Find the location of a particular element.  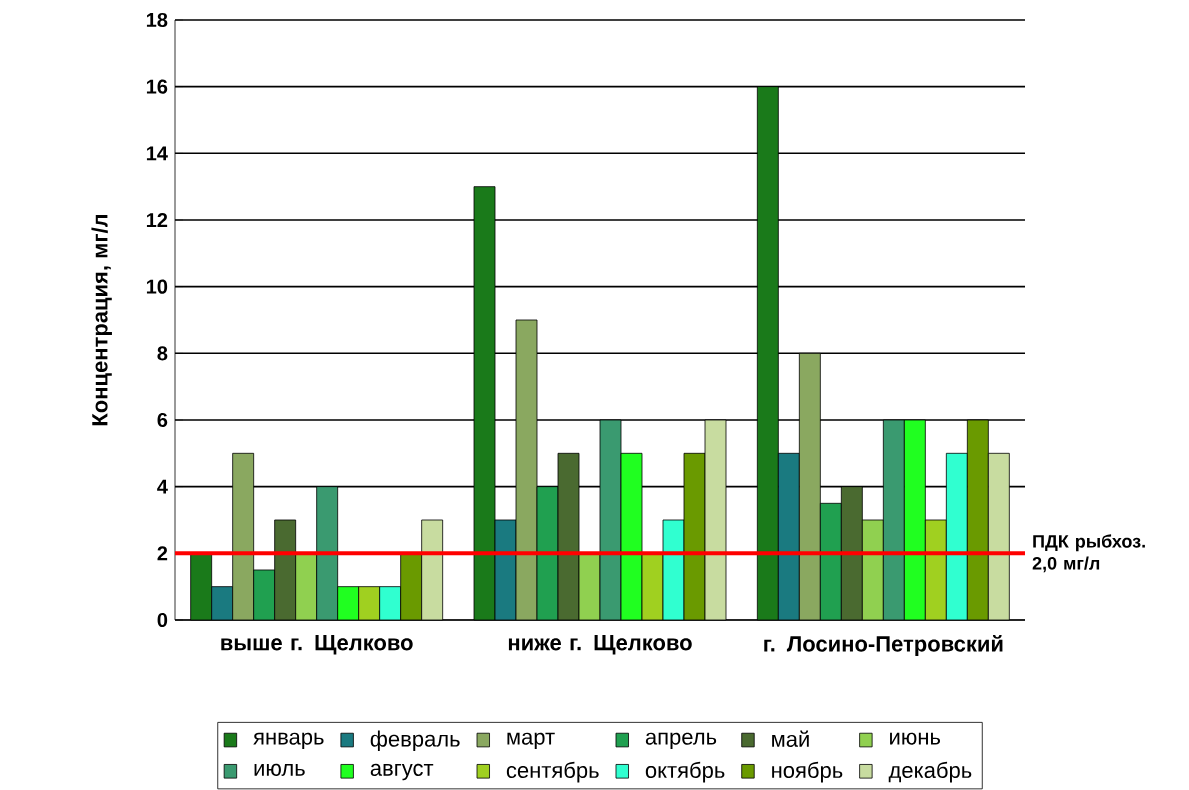

legend-label: май is located at coordinates (790, 738).